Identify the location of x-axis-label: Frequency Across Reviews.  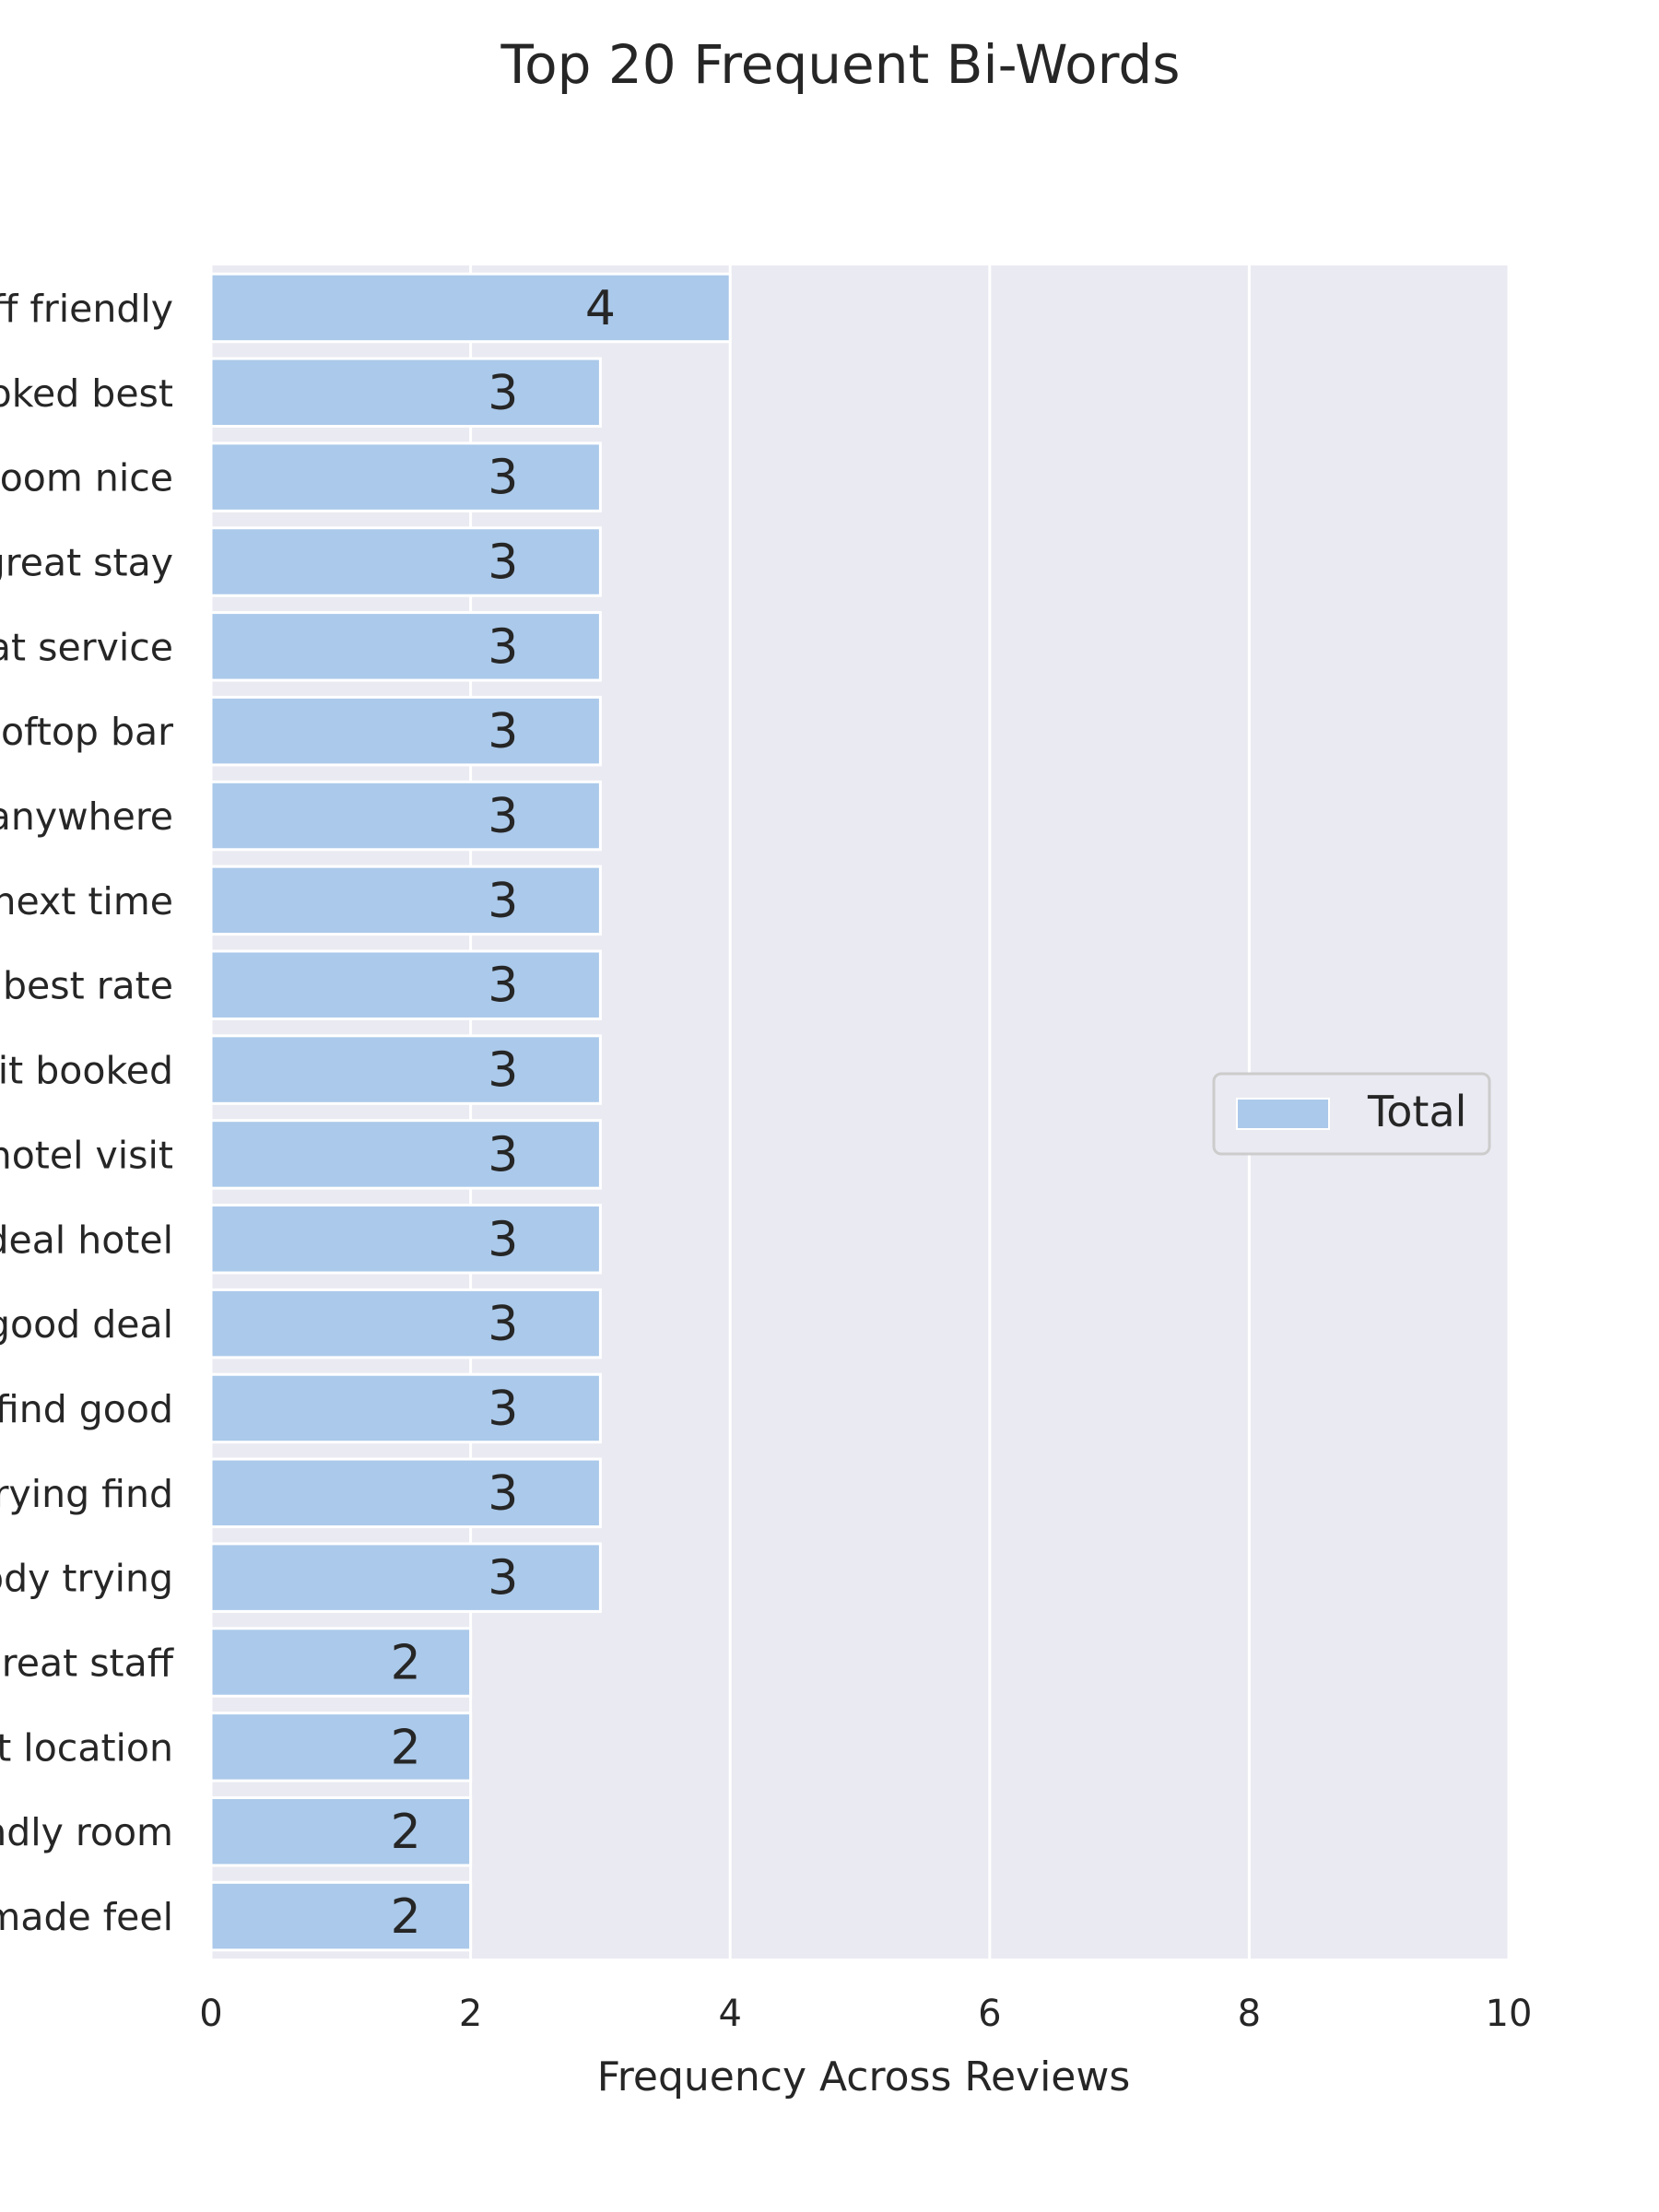
(864, 2076).